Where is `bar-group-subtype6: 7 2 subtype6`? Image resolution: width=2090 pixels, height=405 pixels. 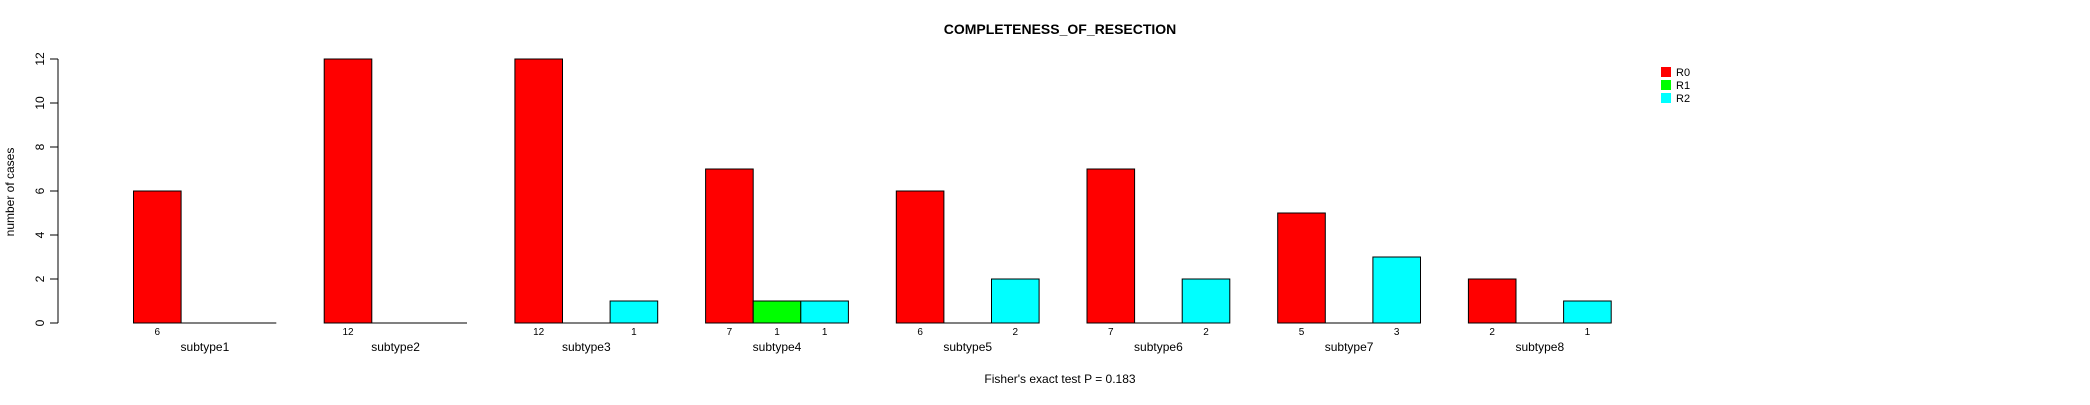
bar-group-subtype6: 7 2 subtype6 is located at coordinates (1158, 261).